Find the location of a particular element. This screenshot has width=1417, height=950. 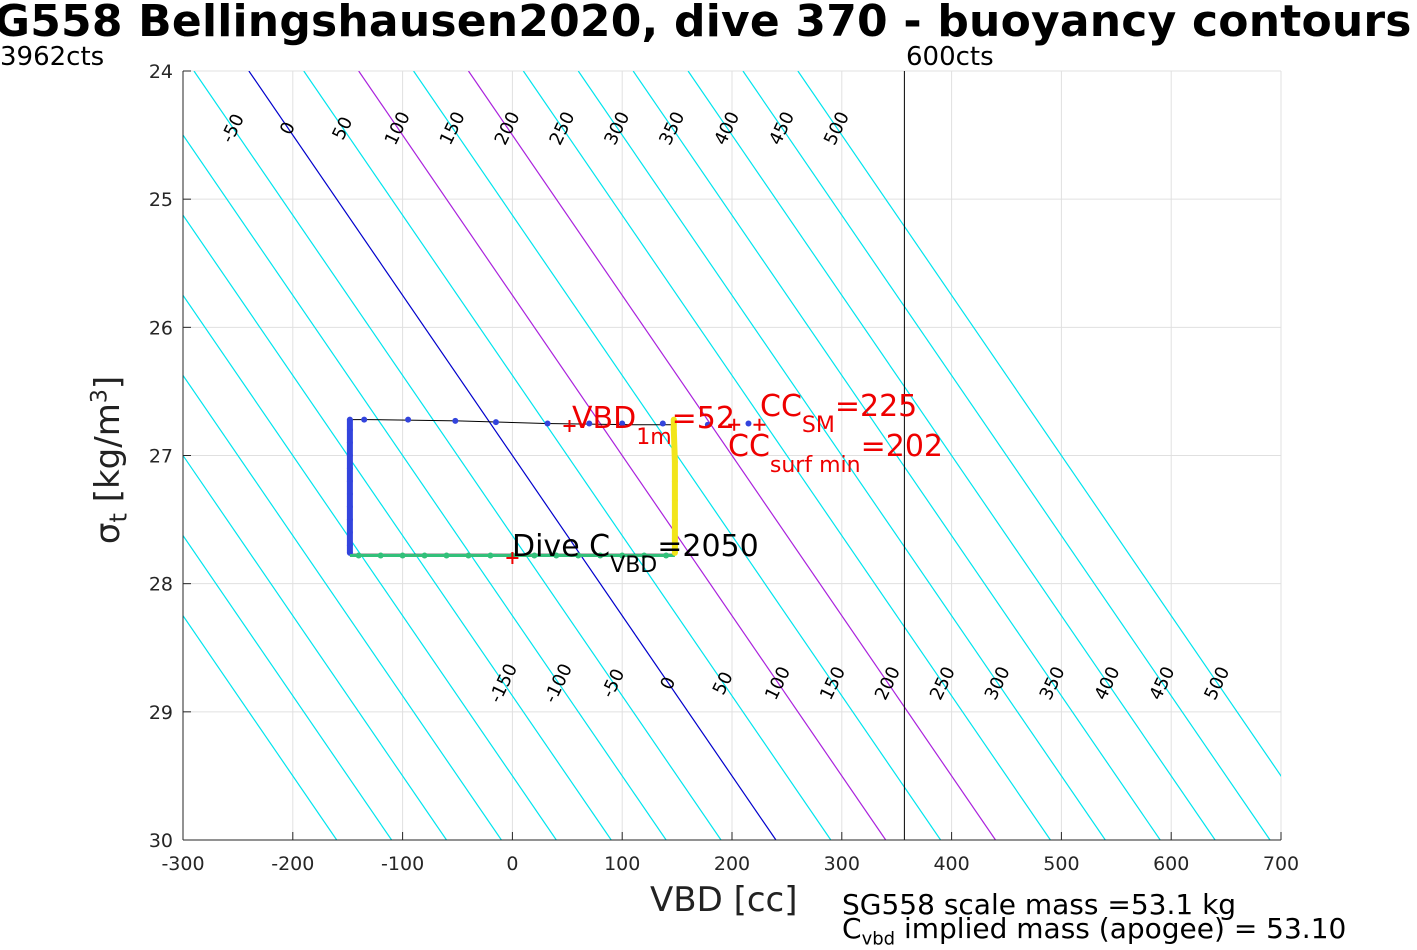

y-axis-label: σt [kg/m3] is located at coordinates (109, 460).